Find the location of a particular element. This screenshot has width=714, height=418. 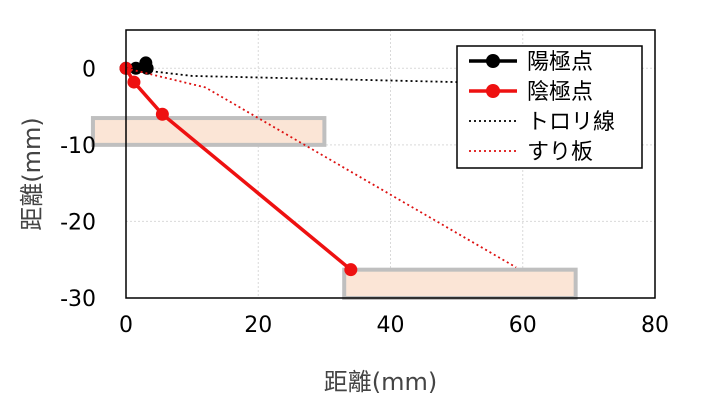

y-tick-label: -30 is located at coordinates (78, 299).